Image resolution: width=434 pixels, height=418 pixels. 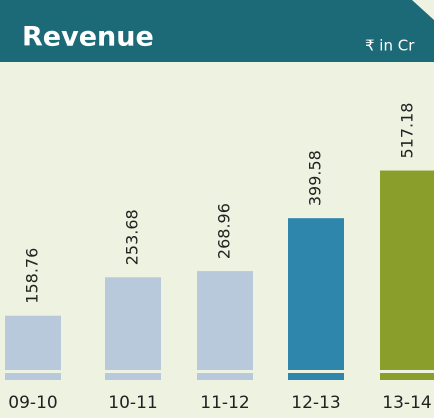 I want to click on x-tick-label: 09-10, so click(x=32, y=403).